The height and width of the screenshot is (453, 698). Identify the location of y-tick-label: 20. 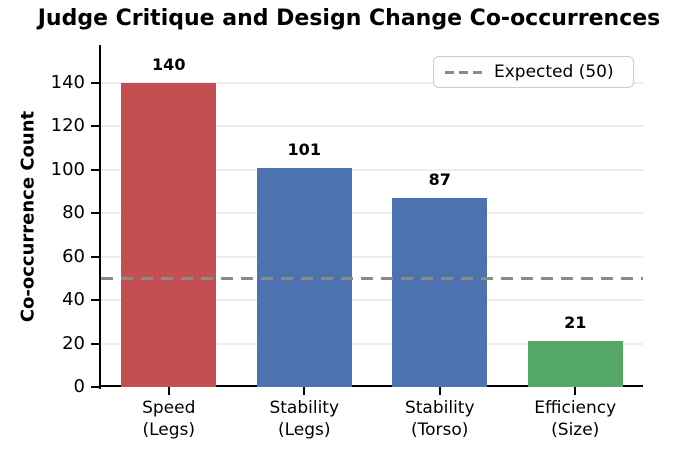
(73, 343).